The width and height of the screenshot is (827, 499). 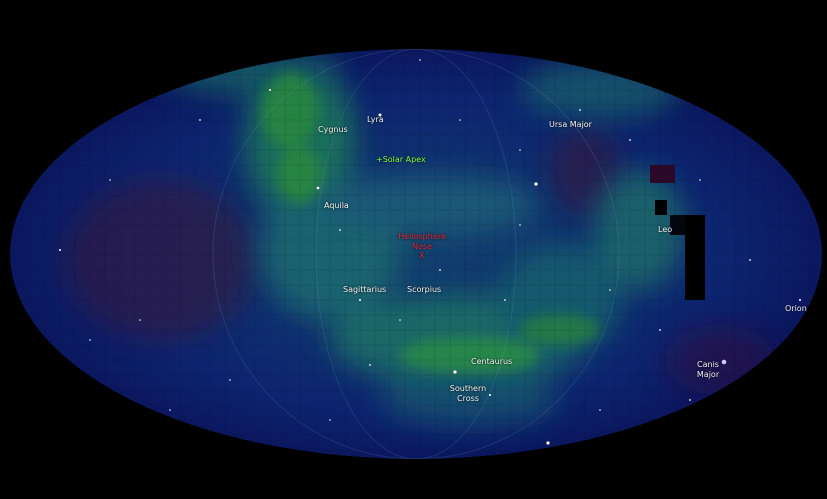 What do you see at coordinates (708, 369) in the screenshot?
I see `label-canis-major: Canis Major` at bounding box center [708, 369].